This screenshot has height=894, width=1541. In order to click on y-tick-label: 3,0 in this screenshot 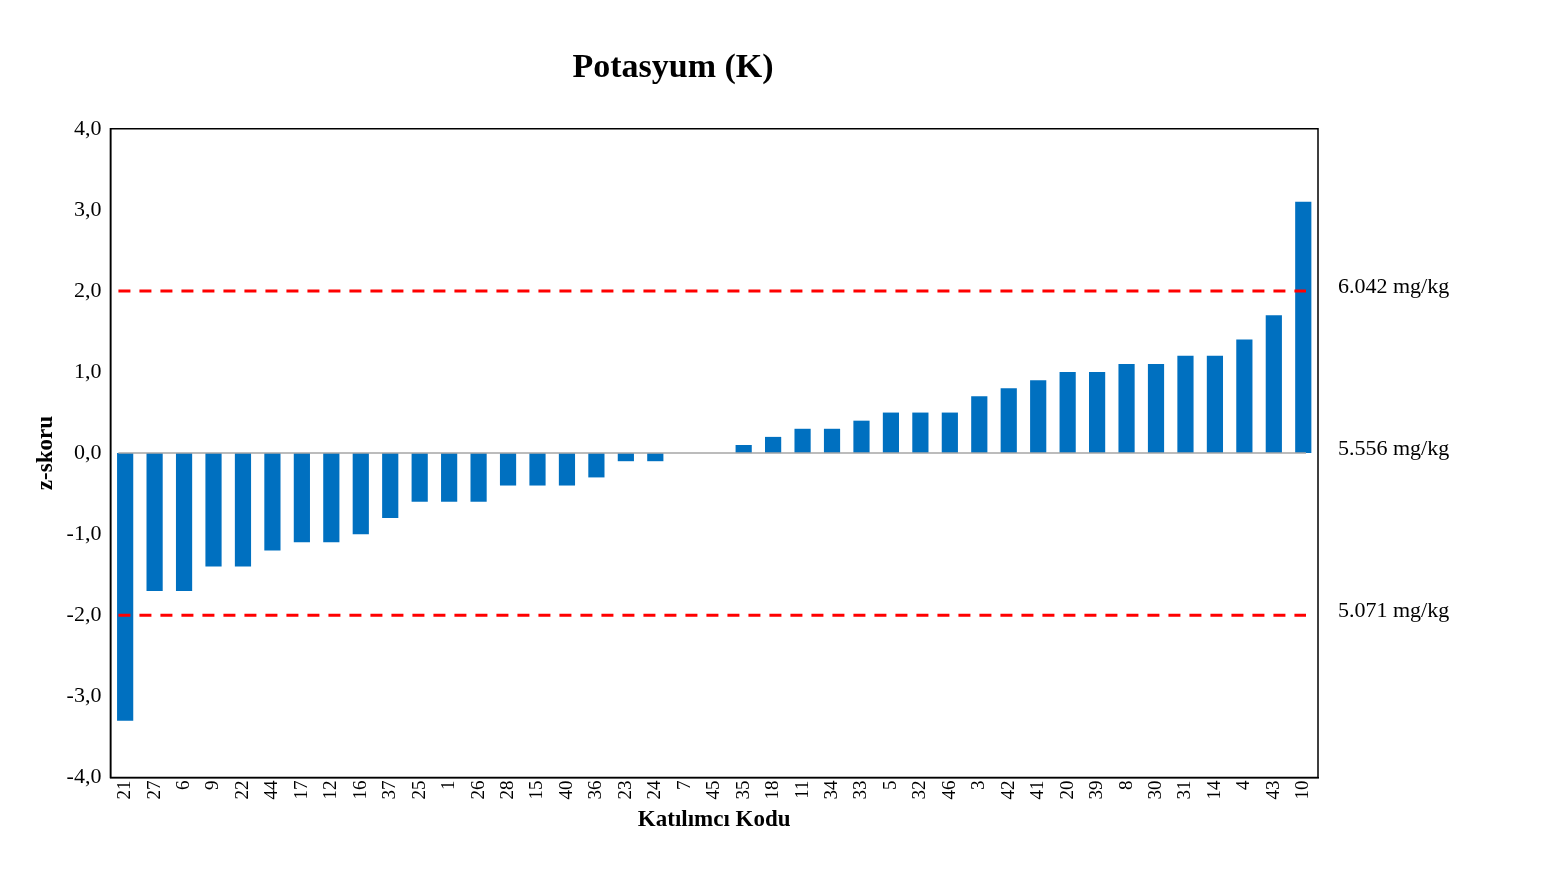, I will do `click(87, 208)`.